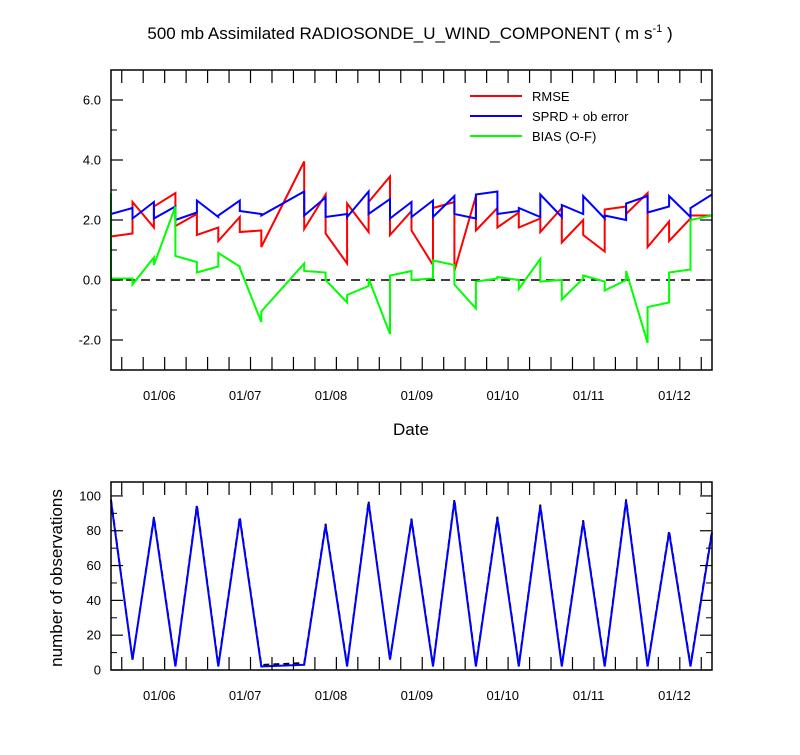 Image resolution: width=800 pixels, height=755 pixels. I want to click on chart-title-superscript: -1, so click(657, 29).